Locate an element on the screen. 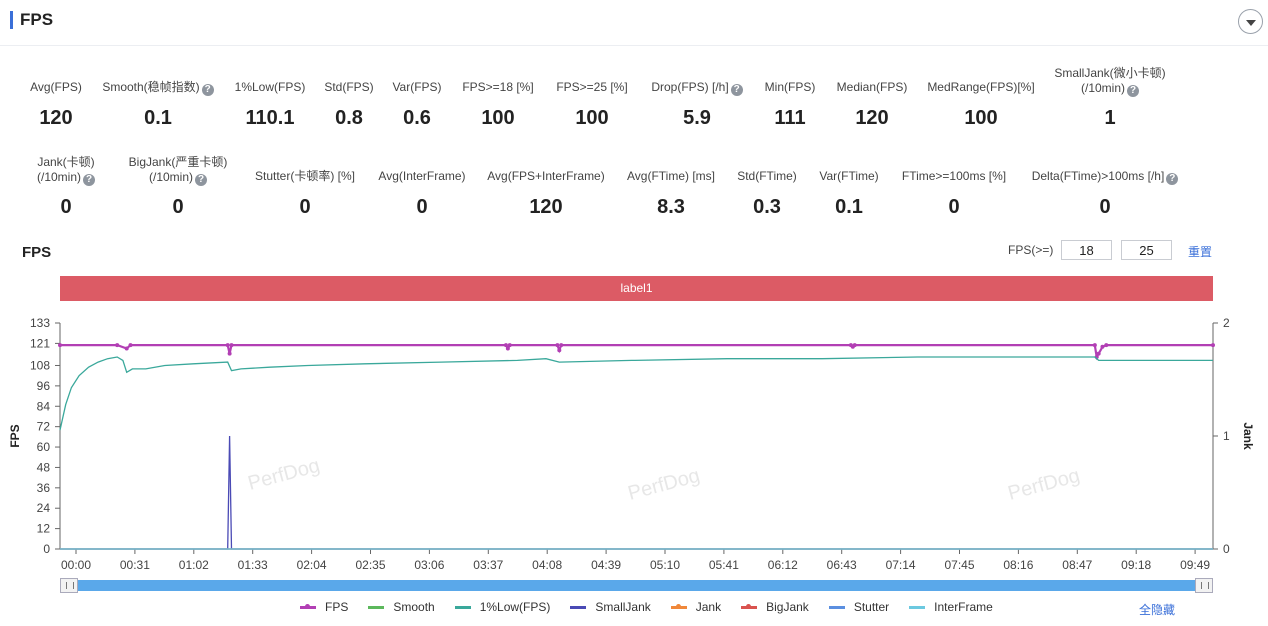 This screenshot has height=626, width=1268. metric-label-text: Std(FTime) is located at coordinates (767, 176).